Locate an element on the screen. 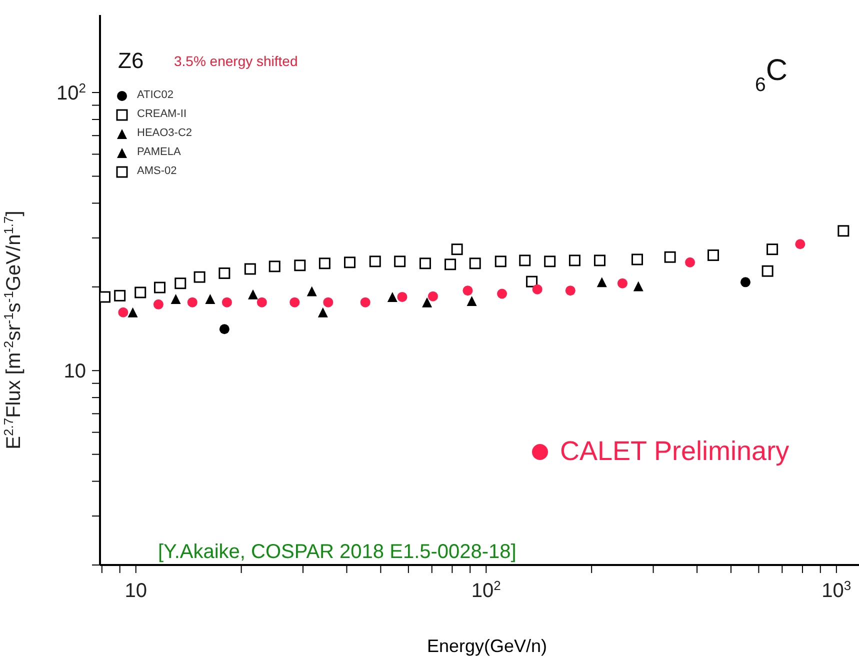  x-axis-title: Energy(GeV/n) is located at coordinates (487, 646).